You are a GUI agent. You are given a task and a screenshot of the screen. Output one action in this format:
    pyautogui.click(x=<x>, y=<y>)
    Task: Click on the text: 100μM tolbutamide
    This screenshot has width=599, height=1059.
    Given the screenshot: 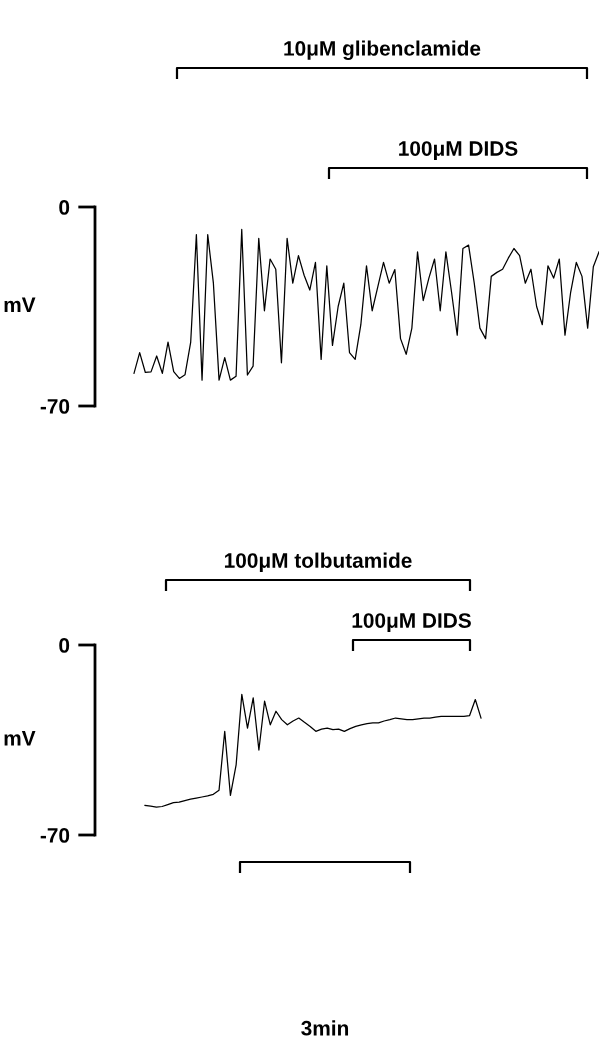 What is the action you would take?
    pyautogui.click(x=318, y=562)
    